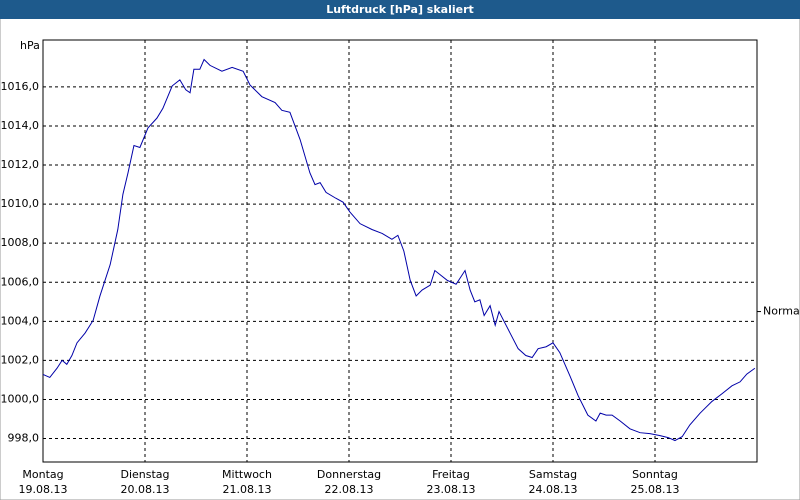 Image resolution: width=800 pixels, height=500 pixels. I want to click on y-tick-label: 1016,0, so click(20, 86).